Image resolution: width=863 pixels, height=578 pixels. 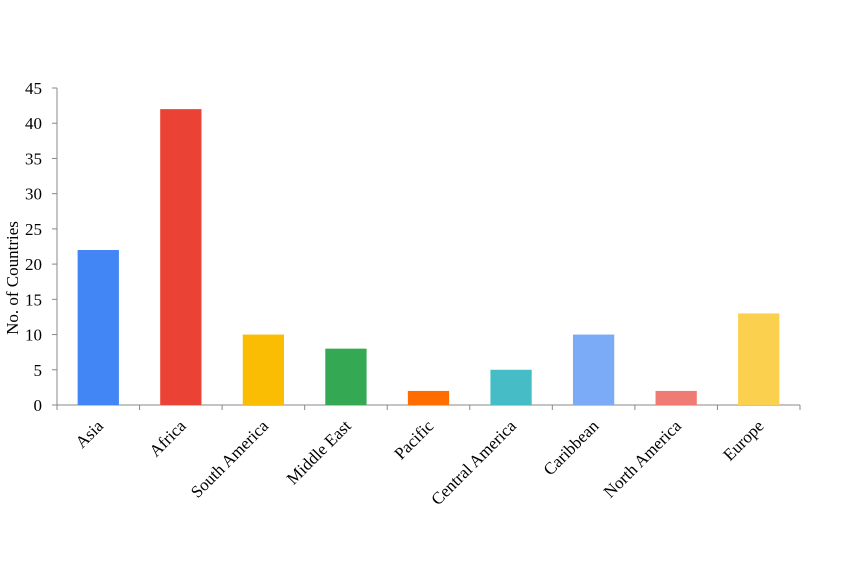 I want to click on y-tick-label: 5, so click(x=38, y=370).